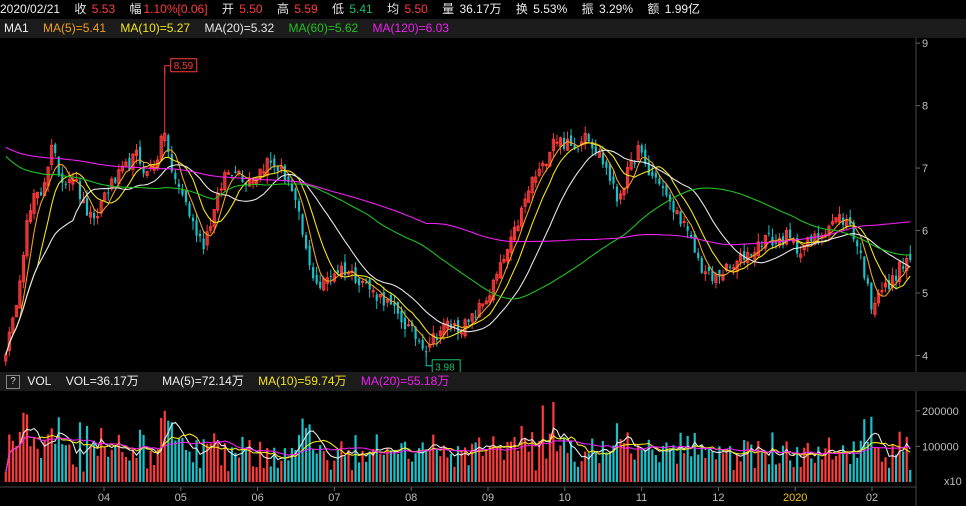 The width and height of the screenshot is (966, 506). I want to click on price-tick-label: 9, so click(925, 44).